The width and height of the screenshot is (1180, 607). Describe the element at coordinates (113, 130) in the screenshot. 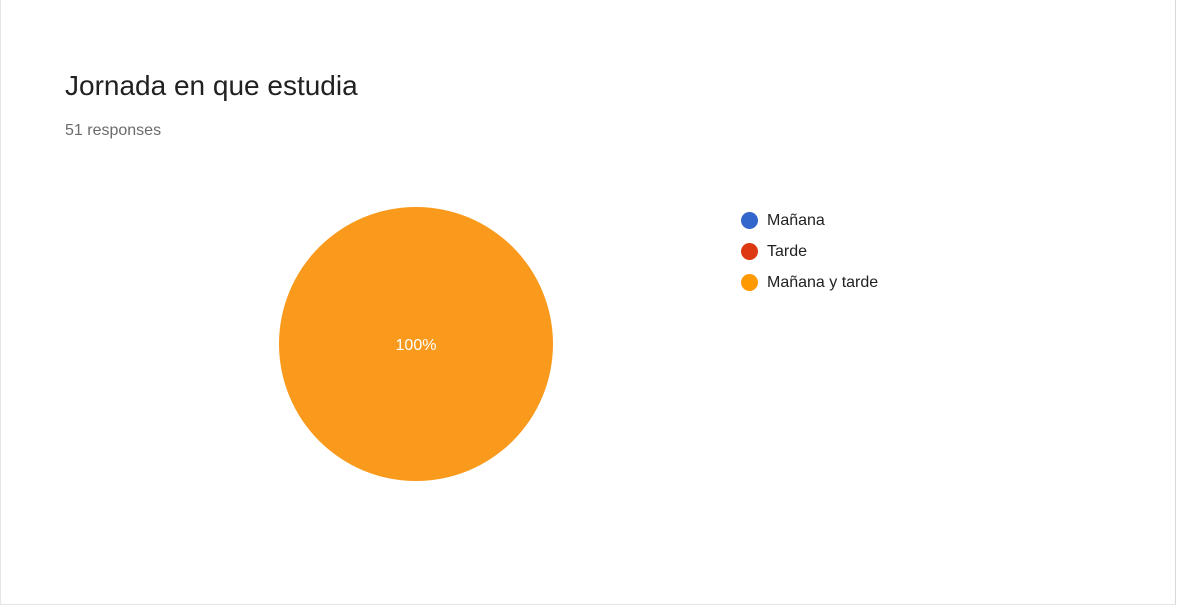

I see `response-count: 51 responses` at that location.